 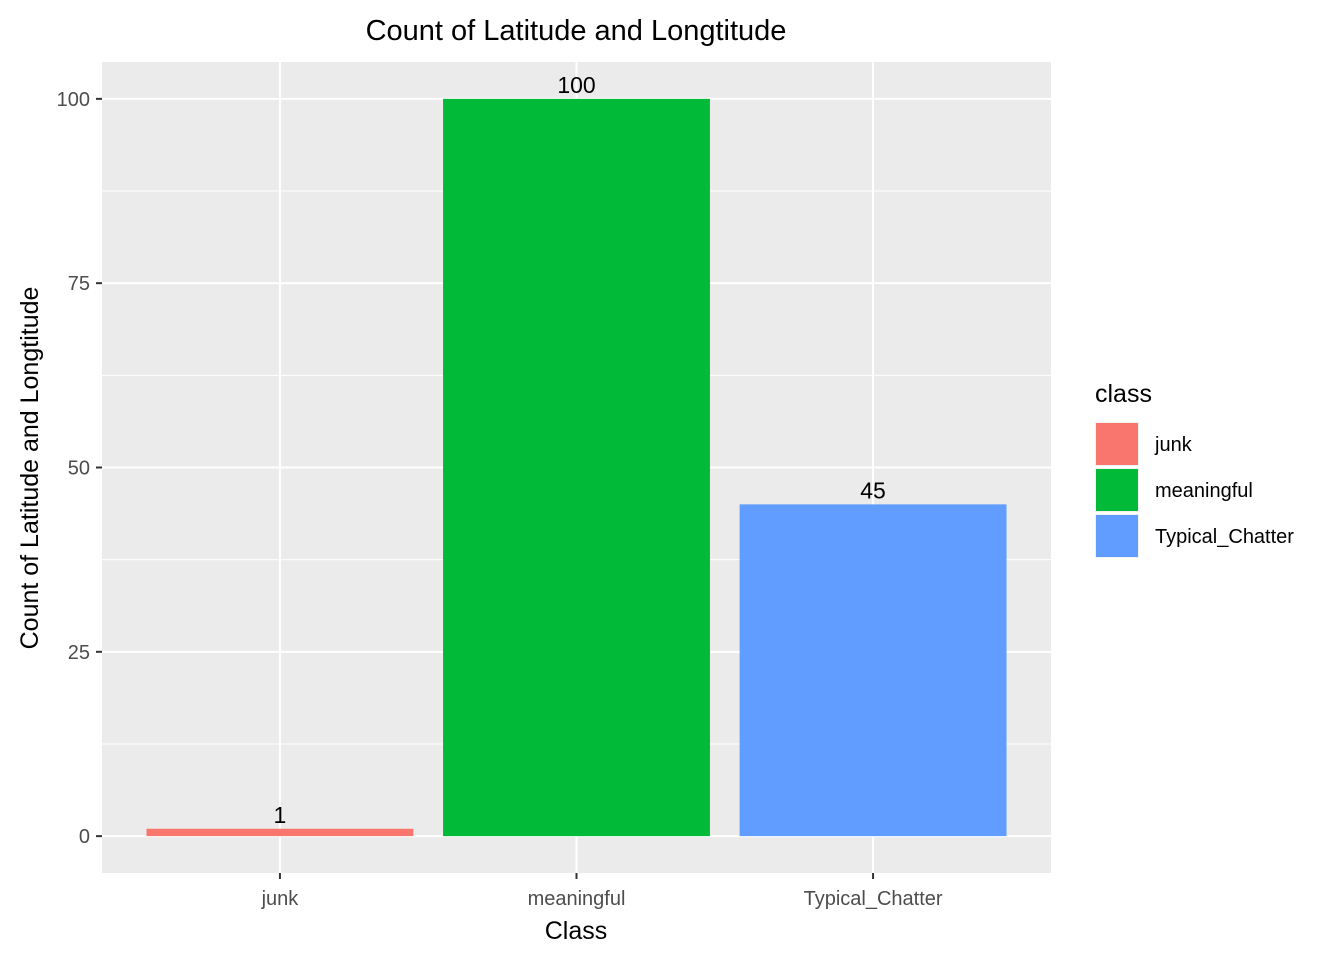 What do you see at coordinates (873, 899) in the screenshot?
I see `x-tick-label: Typical_Chatter` at bounding box center [873, 899].